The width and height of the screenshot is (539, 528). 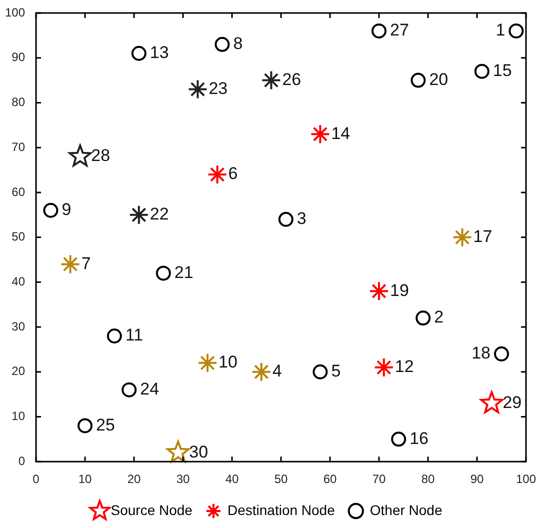 I want to click on y-tick-label: 10, so click(x=19, y=416).